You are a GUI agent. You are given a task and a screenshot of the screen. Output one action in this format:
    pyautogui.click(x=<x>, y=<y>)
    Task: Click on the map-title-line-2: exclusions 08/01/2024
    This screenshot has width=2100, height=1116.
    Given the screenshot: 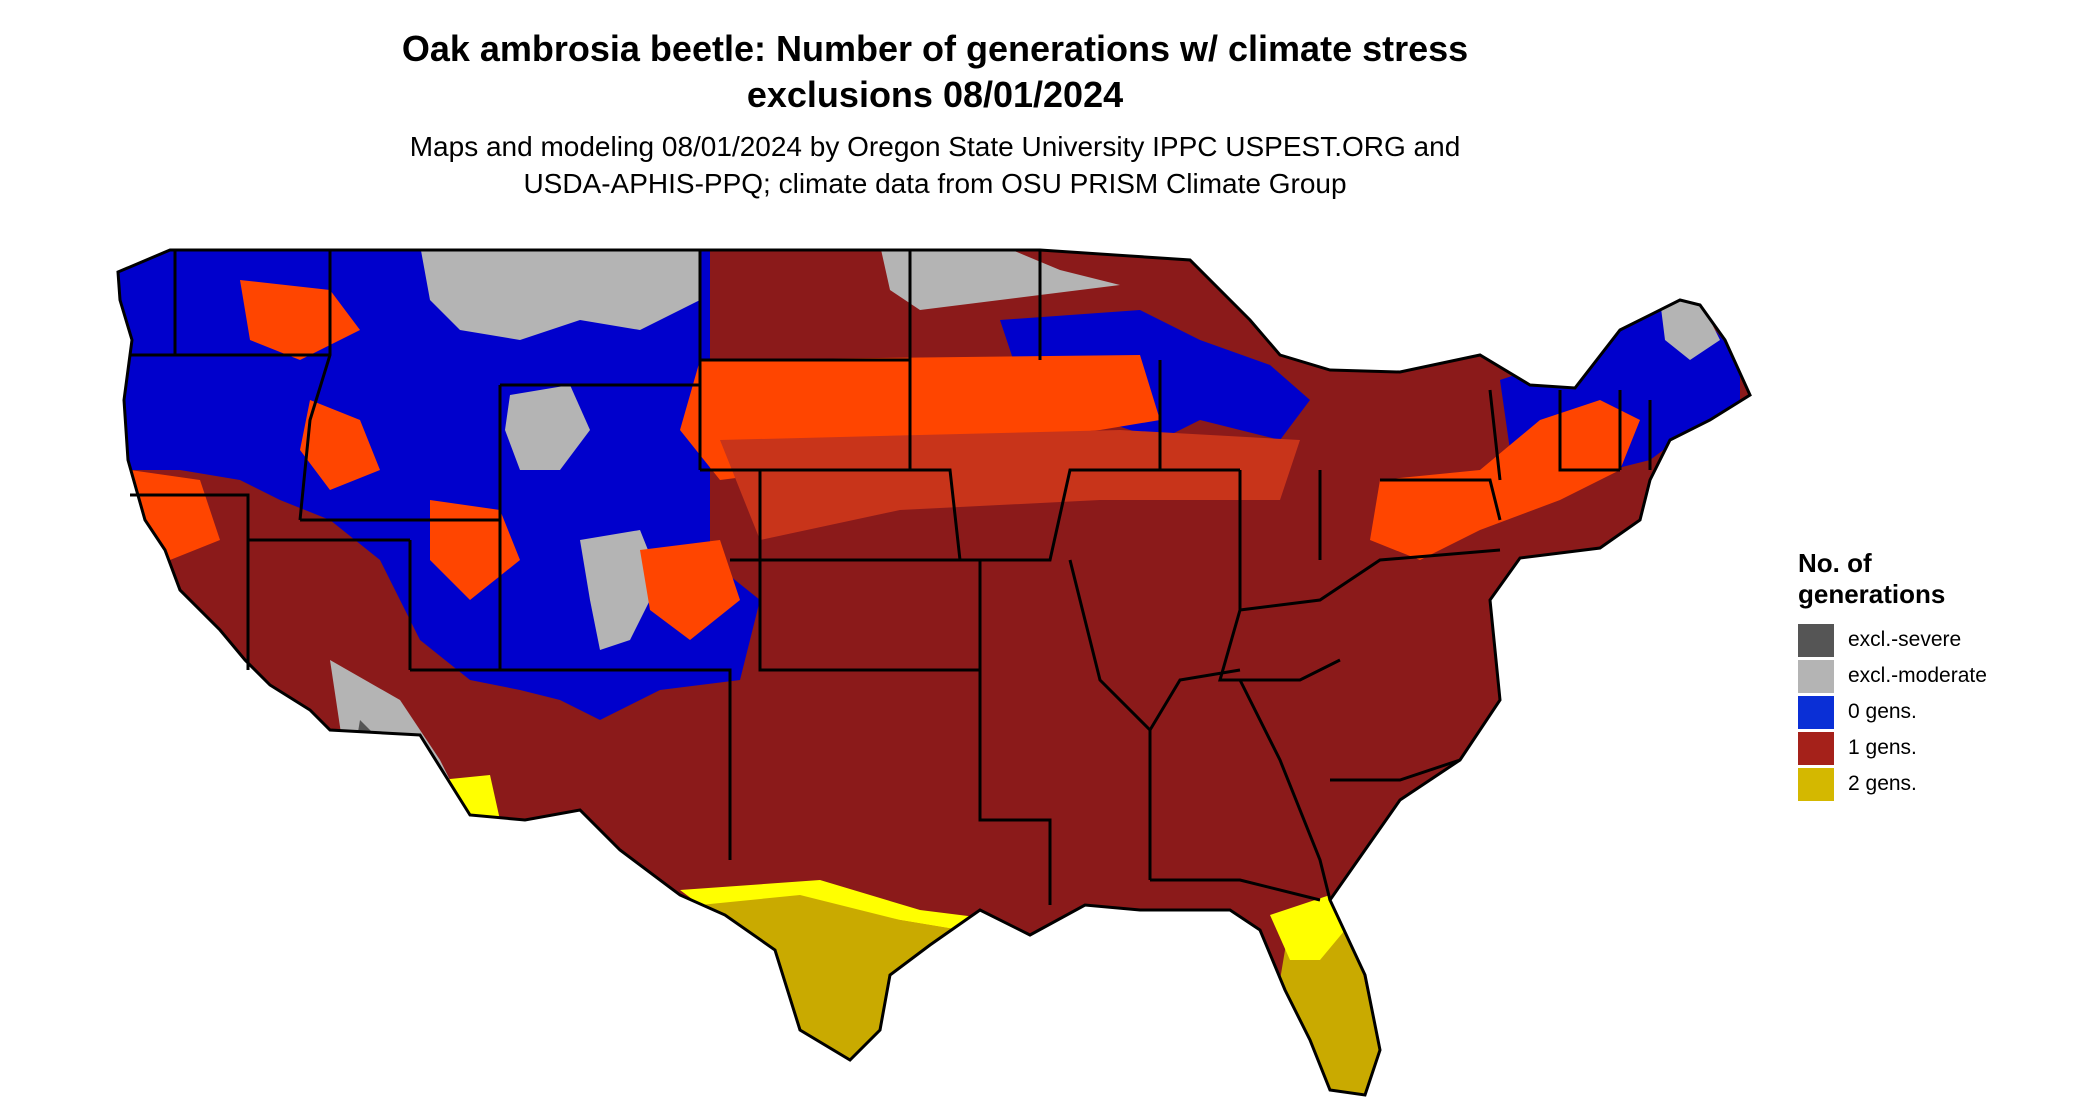 What is the action you would take?
    pyautogui.click(x=935, y=94)
    